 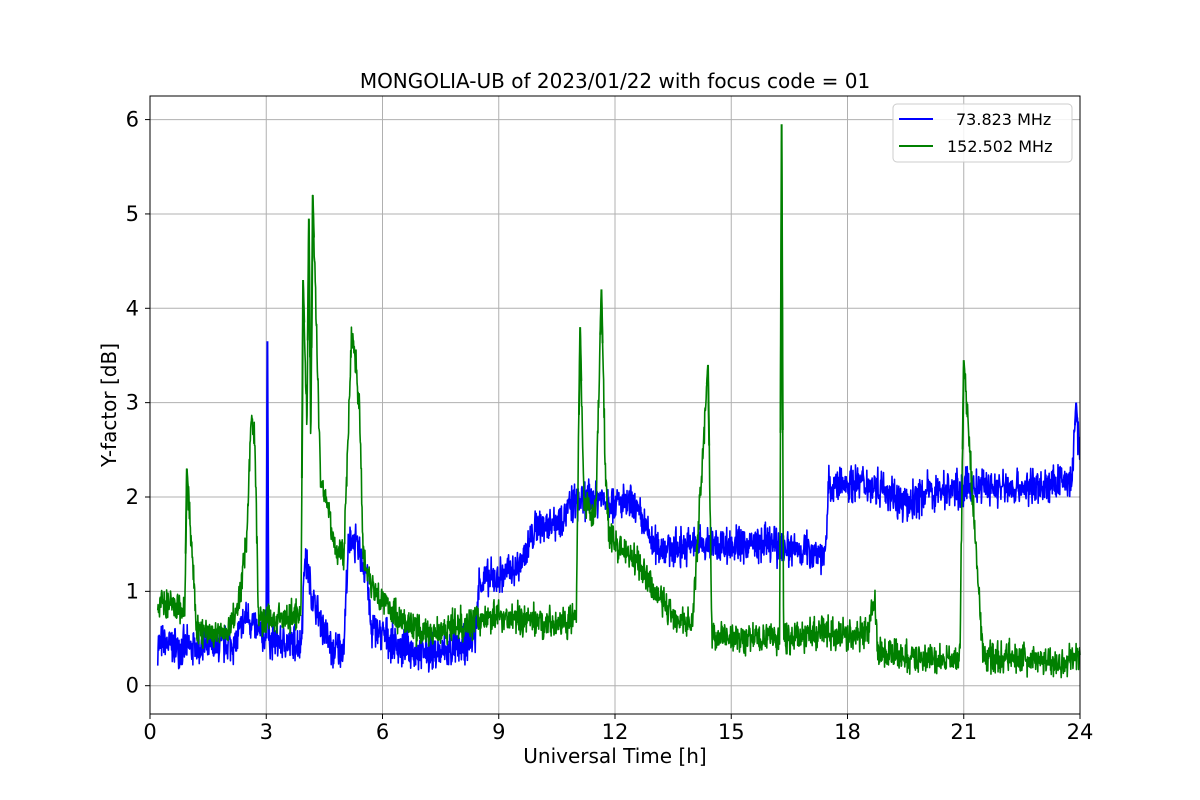 I want to click on y-tick-label: 1, so click(x=132, y=591).